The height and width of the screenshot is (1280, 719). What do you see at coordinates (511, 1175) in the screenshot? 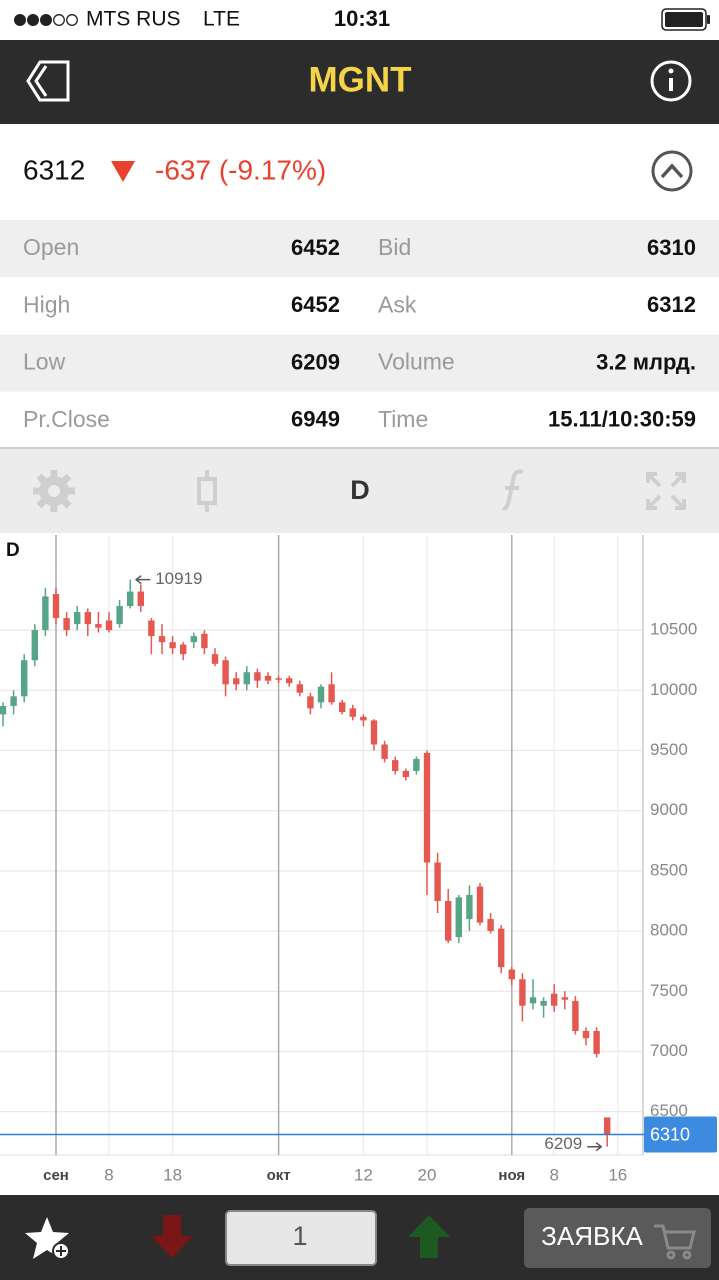
I see `x-tick-label: ноя` at bounding box center [511, 1175].